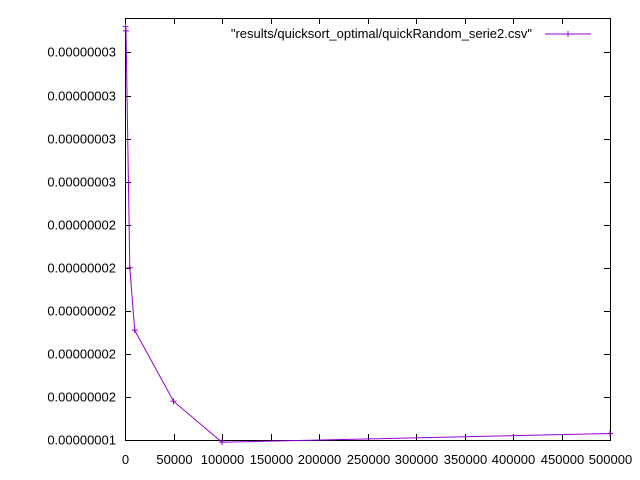 This screenshot has height=480, width=640. Describe the element at coordinates (174, 459) in the screenshot. I see `x-tick-label: 50000` at that location.